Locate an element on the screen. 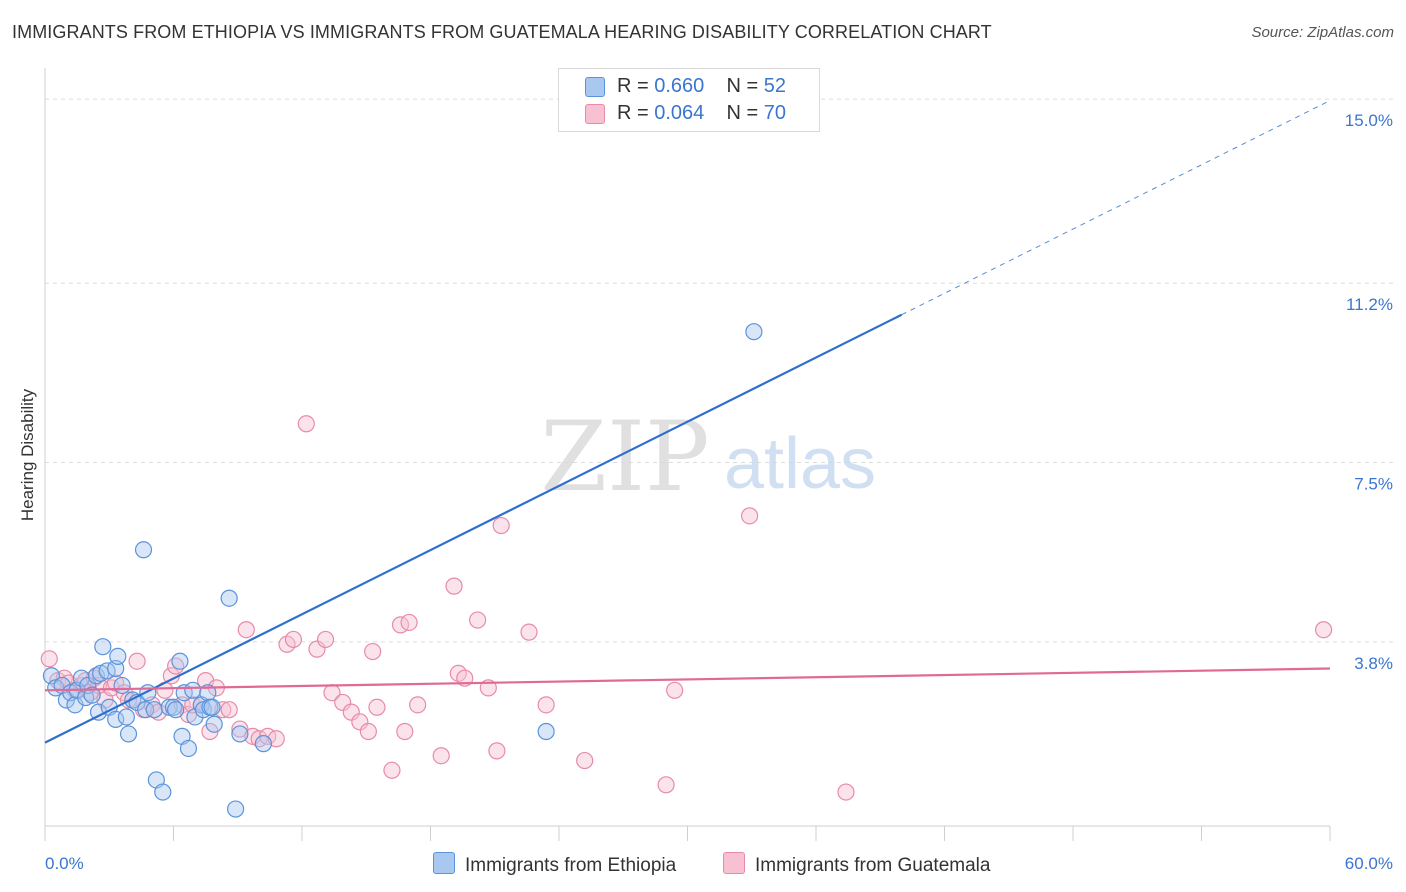 The width and height of the screenshot is (1406, 892). x-tick-label-max: 60.0% is located at coordinates (1369, 863).